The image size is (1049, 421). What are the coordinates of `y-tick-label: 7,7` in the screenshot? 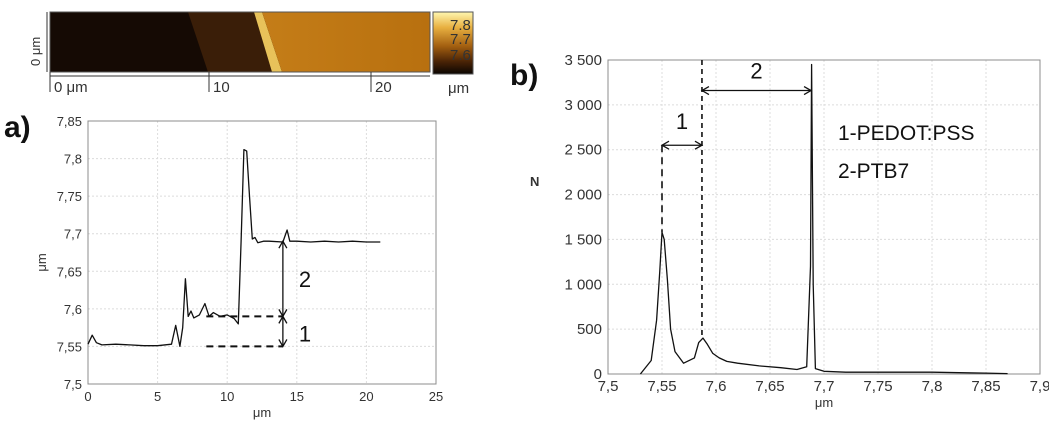 It's located at (73, 234).